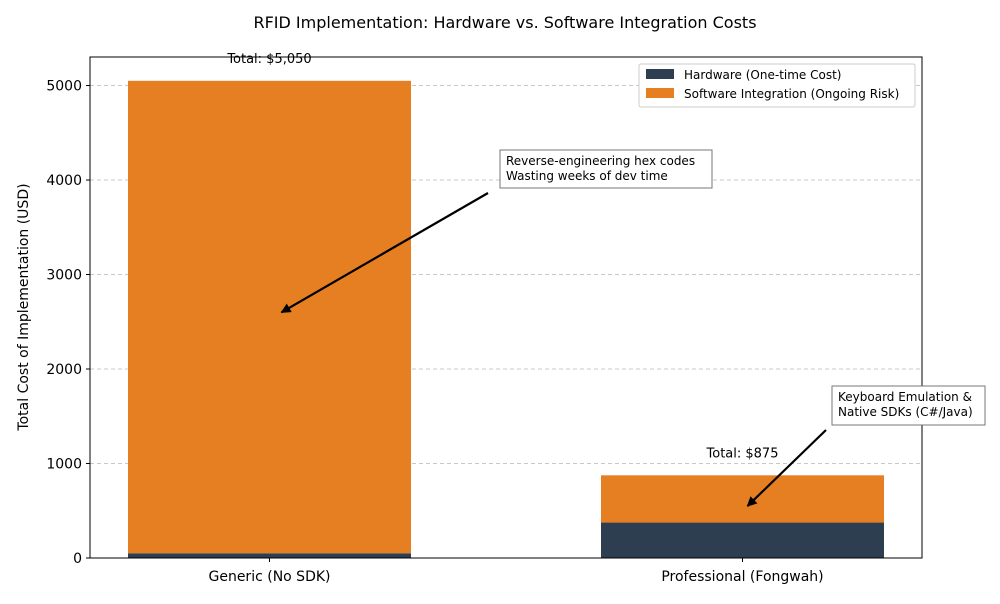 The width and height of the screenshot is (1000, 604). Describe the element at coordinates (64, 465) in the screenshot. I see `y-tick-label: 1000` at that location.